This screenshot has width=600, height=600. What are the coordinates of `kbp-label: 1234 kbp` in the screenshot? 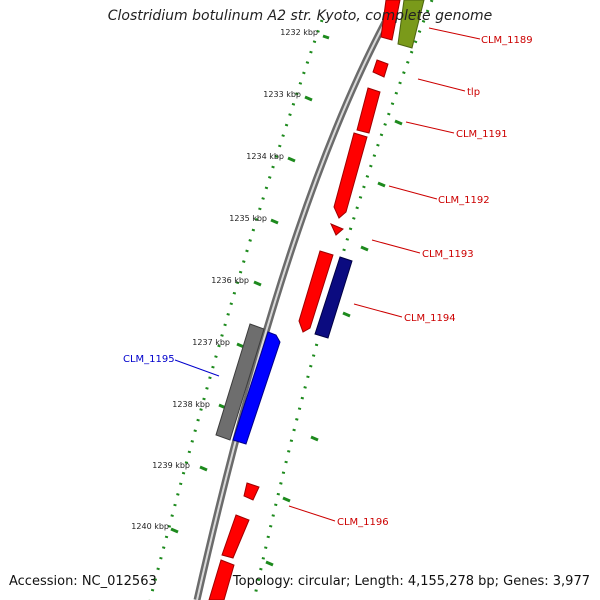 It's located at (265, 156).